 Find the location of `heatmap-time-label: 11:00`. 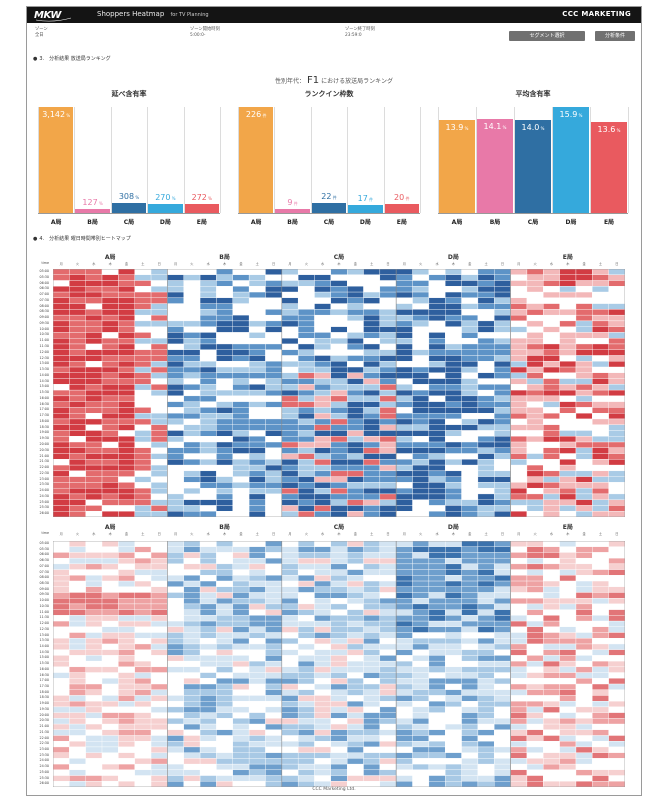

heatmap-time-label: 11:00 is located at coordinates (44, 340).